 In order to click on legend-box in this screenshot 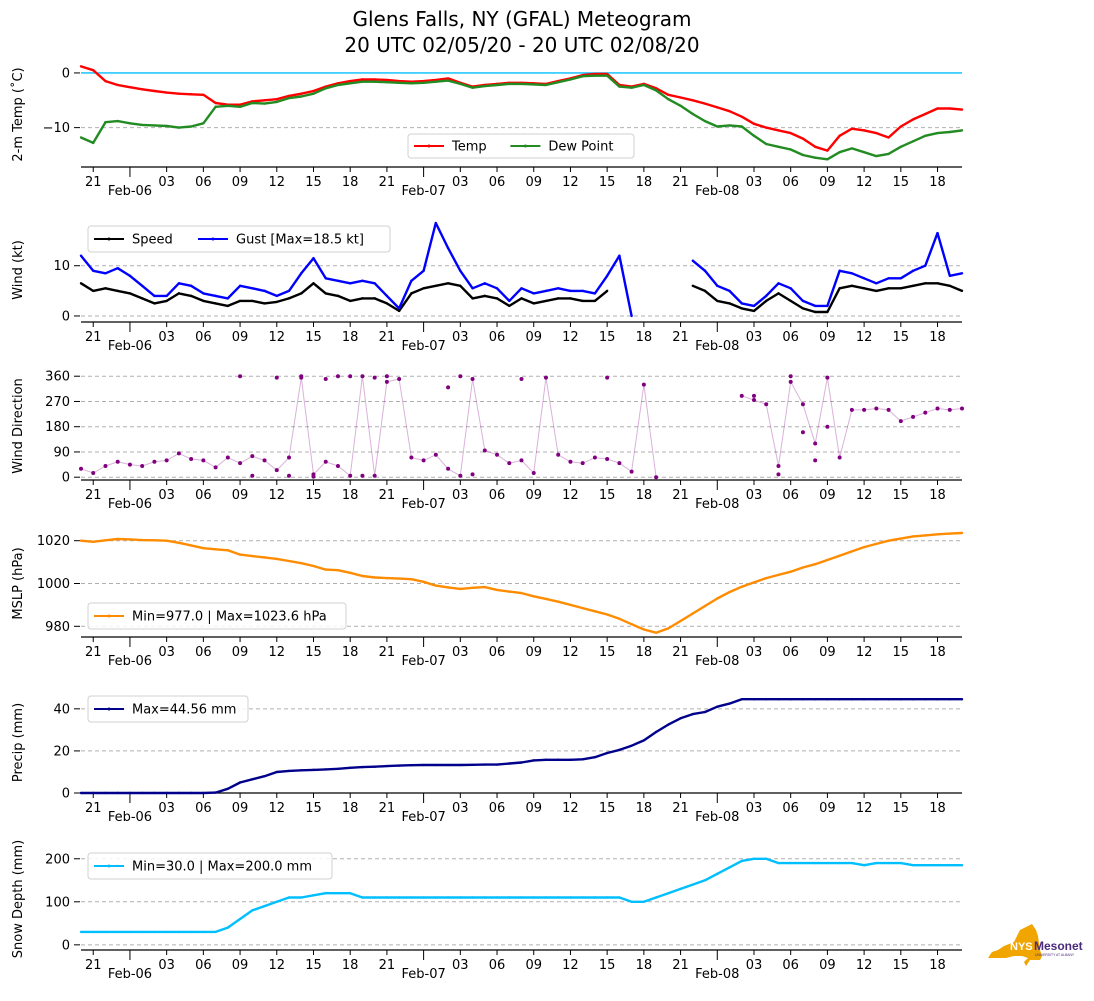, I will do `click(217, 616)`.